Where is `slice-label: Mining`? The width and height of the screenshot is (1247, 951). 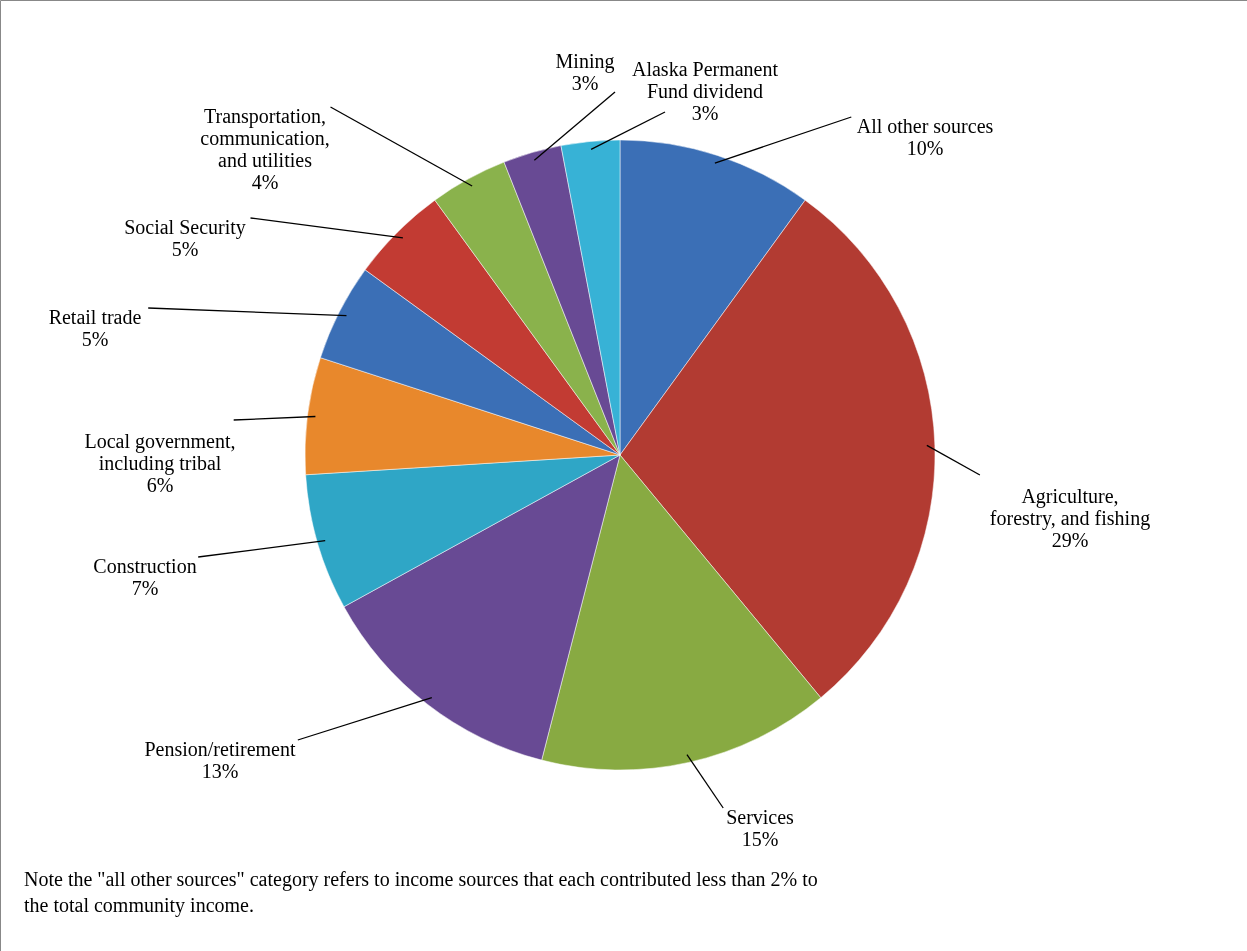
slice-label: Mining is located at coordinates (585, 61).